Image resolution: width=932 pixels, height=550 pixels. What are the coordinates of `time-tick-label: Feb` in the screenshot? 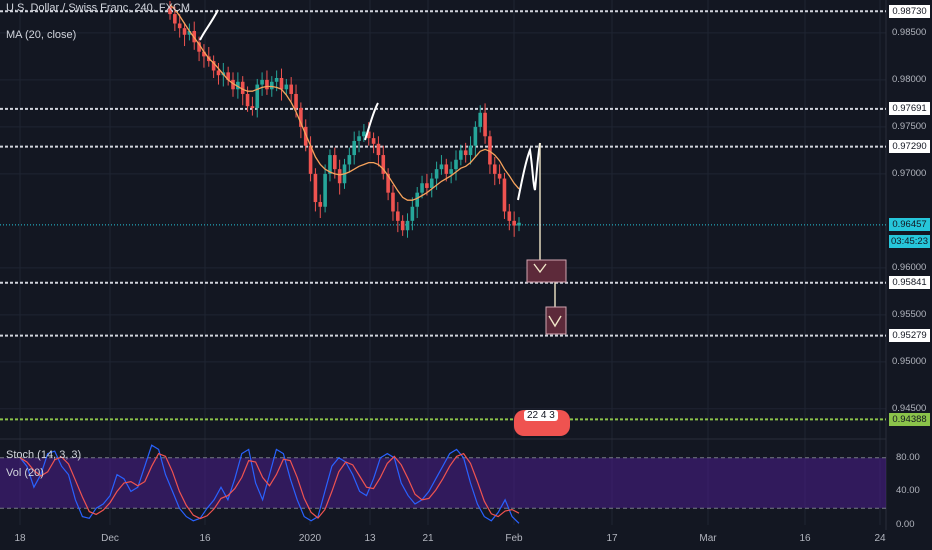 It's located at (514, 538).